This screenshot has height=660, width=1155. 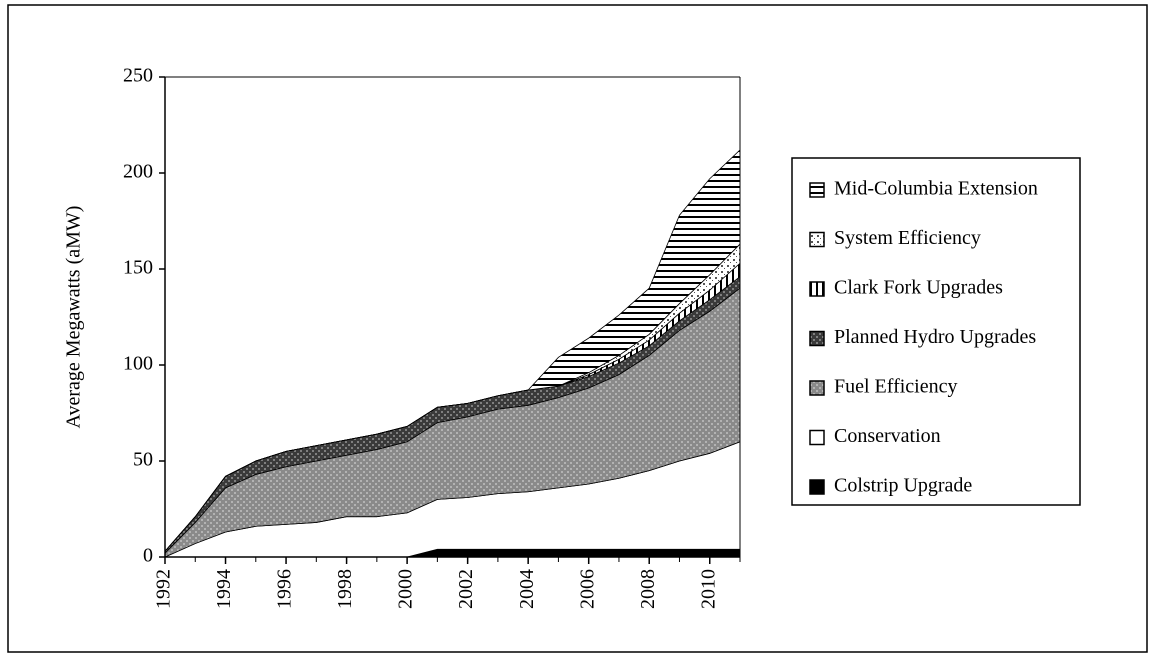 What do you see at coordinates (138, 172) in the screenshot?
I see `y-tick-label: 200` at bounding box center [138, 172].